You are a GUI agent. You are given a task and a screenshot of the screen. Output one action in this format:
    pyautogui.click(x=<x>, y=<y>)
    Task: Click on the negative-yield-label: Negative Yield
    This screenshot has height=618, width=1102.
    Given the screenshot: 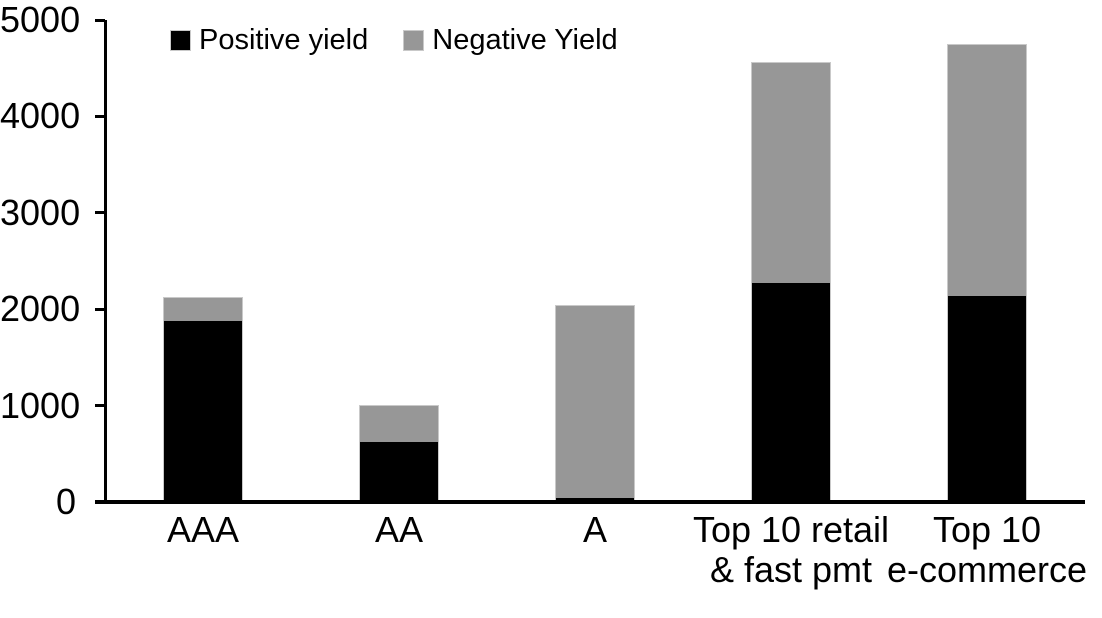 What is the action you would take?
    pyautogui.click(x=525, y=40)
    